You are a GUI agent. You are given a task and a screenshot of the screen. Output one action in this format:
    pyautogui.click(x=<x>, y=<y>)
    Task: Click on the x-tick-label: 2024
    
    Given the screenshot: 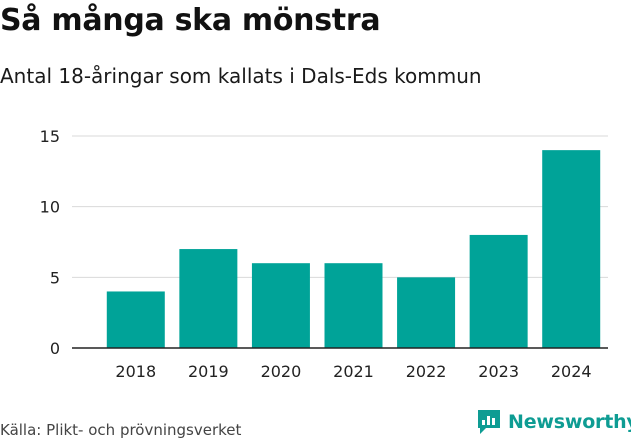 What is the action you would take?
    pyautogui.click(x=571, y=371)
    